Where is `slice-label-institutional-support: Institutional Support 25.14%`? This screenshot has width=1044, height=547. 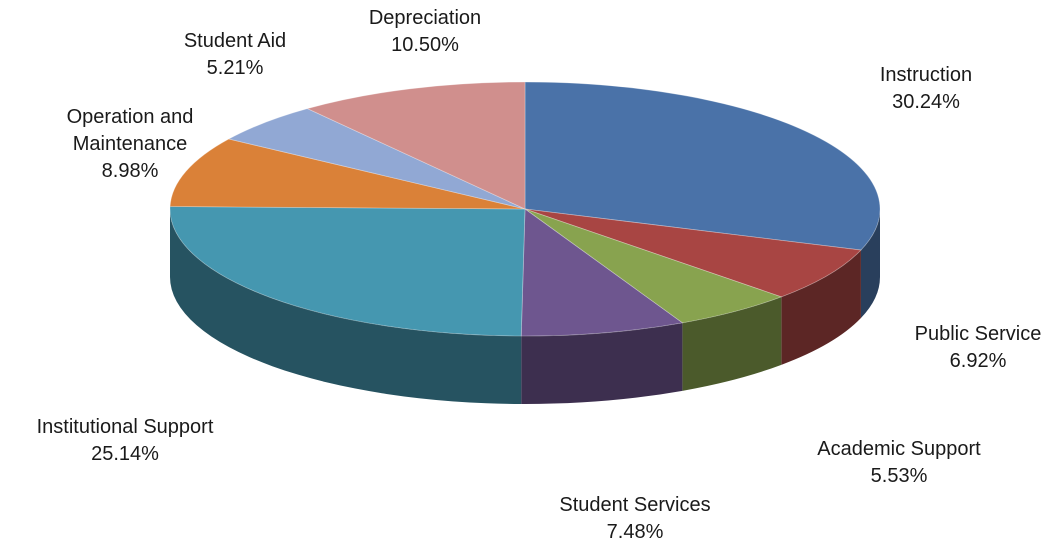
slice-label-institutional-support: Institutional Support 25.14% is located at coordinates (125, 441).